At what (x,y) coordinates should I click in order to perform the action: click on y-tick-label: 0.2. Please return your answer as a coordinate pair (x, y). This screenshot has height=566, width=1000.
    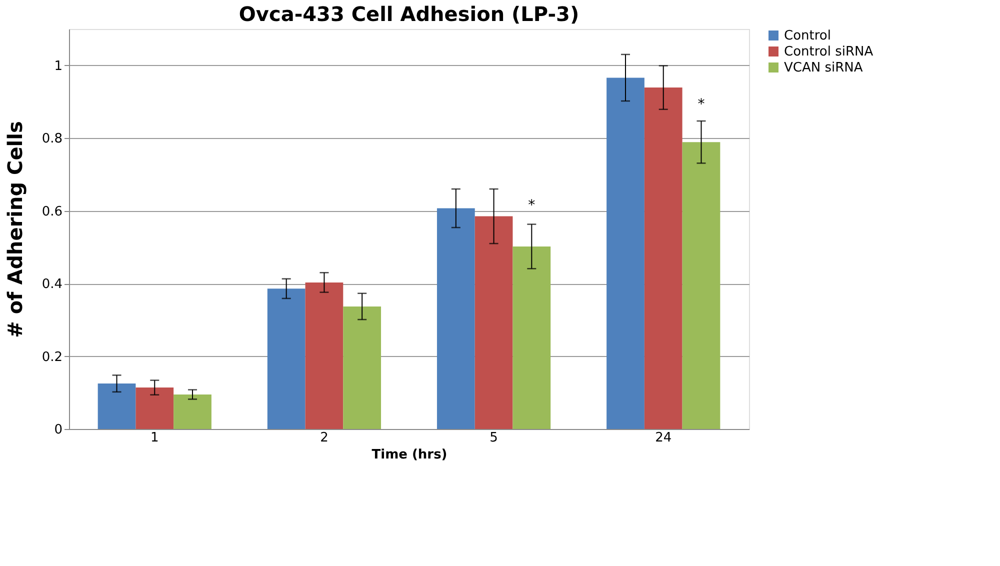
    Looking at the image, I should click on (52, 357).